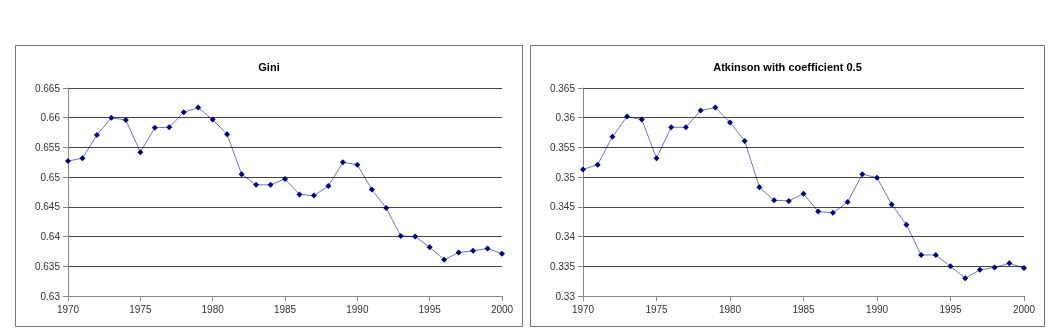 This screenshot has height=335, width=1055. Describe the element at coordinates (565, 177) in the screenshot. I see `y-tick-label: 0.35` at that location.